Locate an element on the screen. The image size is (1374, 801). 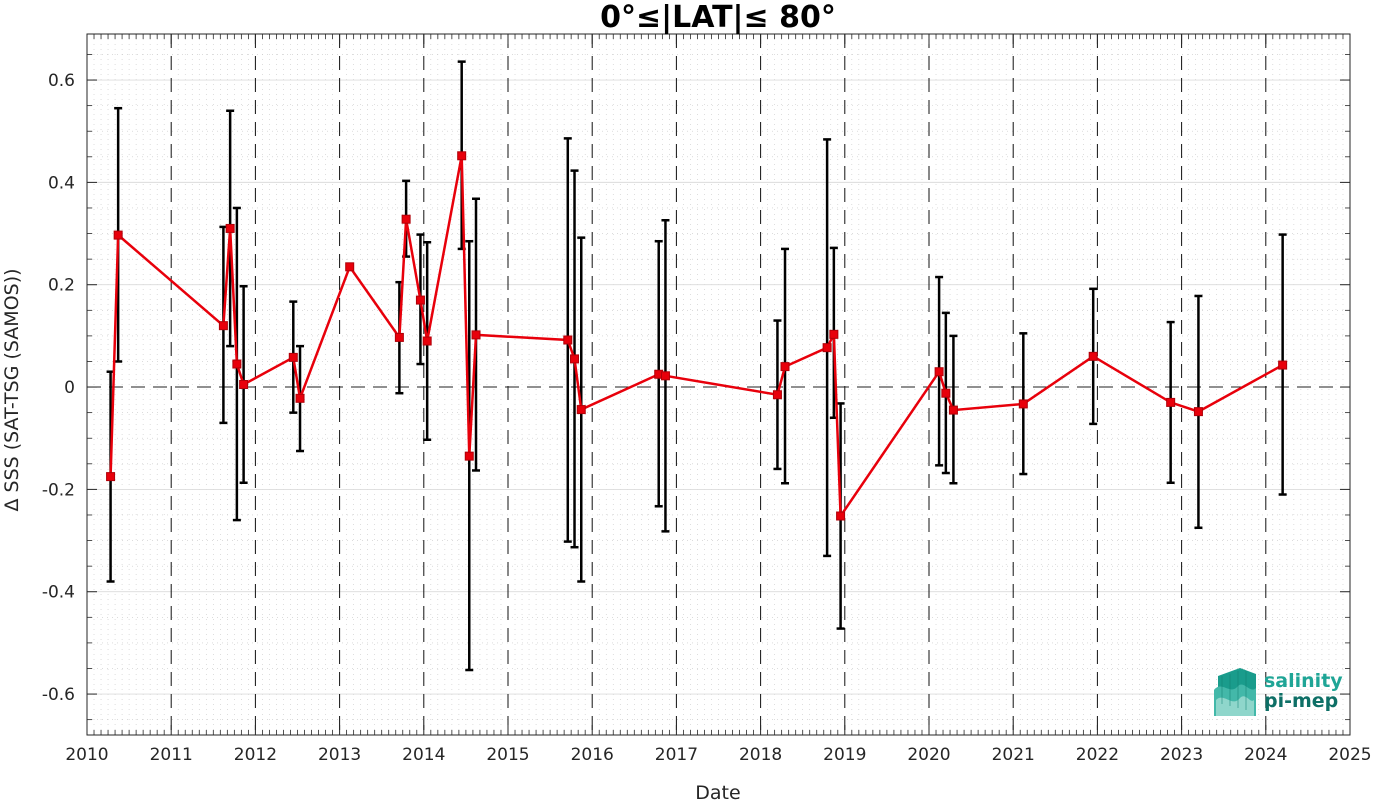
x-tick-label: 2014 is located at coordinates (423, 755).